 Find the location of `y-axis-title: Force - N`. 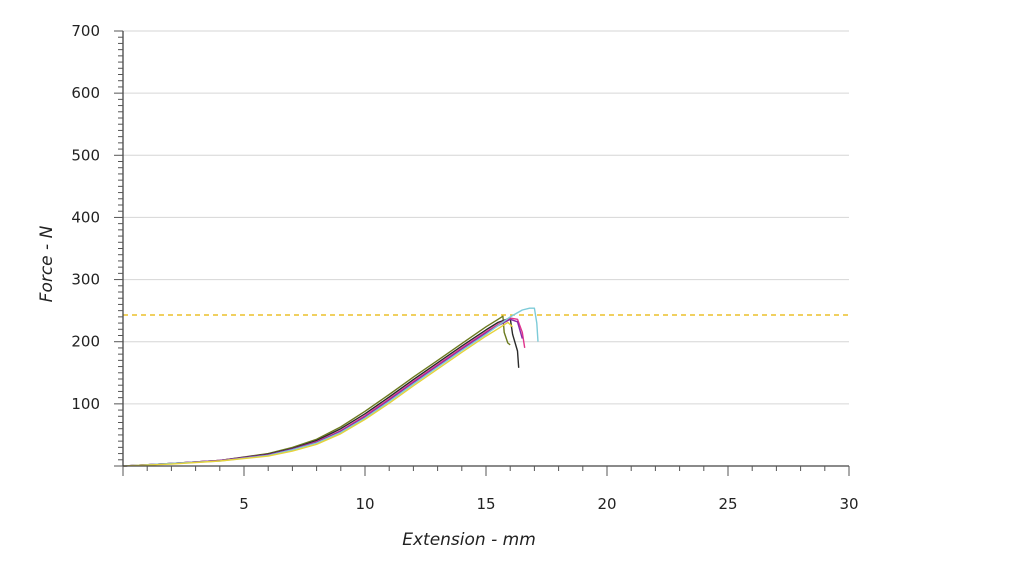

y-axis-title: Force - N is located at coordinates (47, 263).